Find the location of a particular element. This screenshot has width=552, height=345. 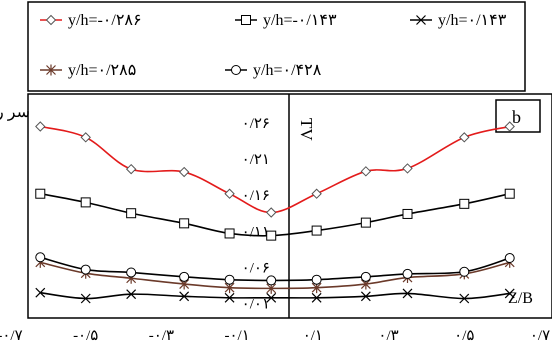

legend-item-4: y/h=۰/۲۸۵ is located at coordinates (88, 70).